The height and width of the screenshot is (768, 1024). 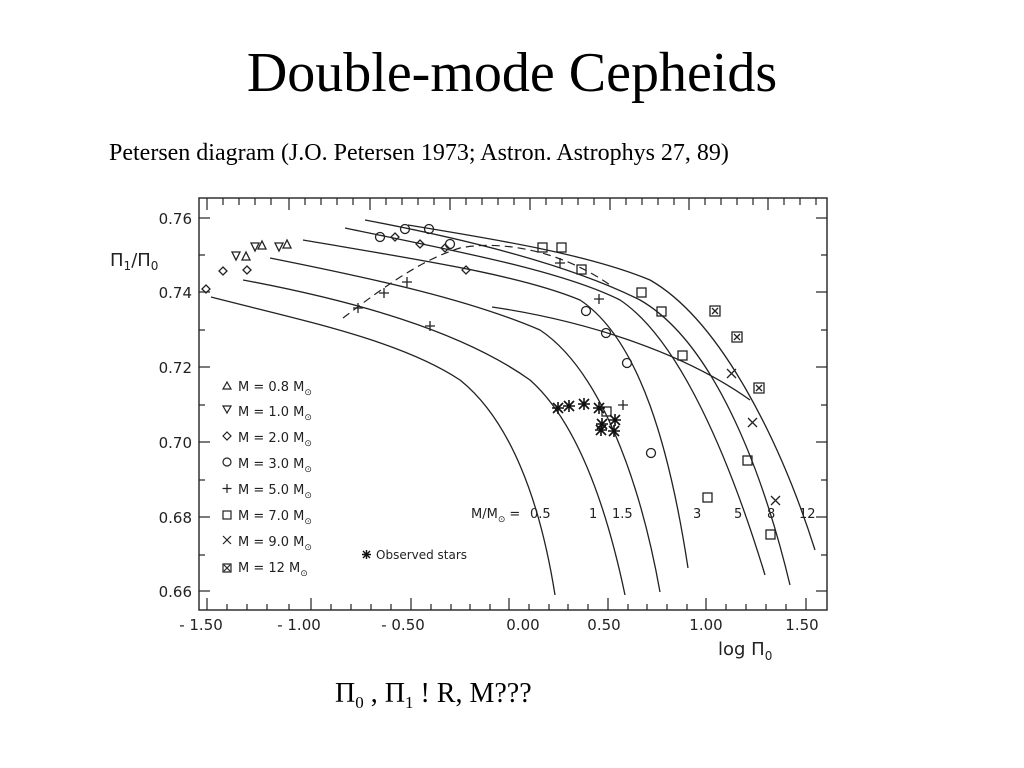 I want to click on x-tick-labels: - 1.50 - 1.00 - 0.50 0.00 0.50 1.00 1.50, so click(x=499, y=625).